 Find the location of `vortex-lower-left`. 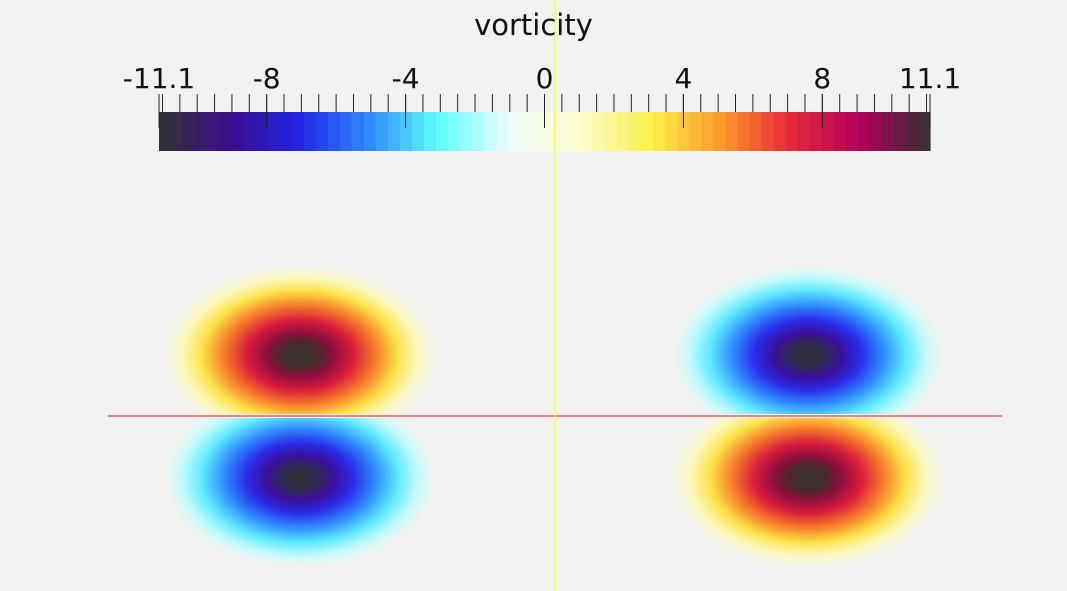

vortex-lower-left is located at coordinates (300, 494).